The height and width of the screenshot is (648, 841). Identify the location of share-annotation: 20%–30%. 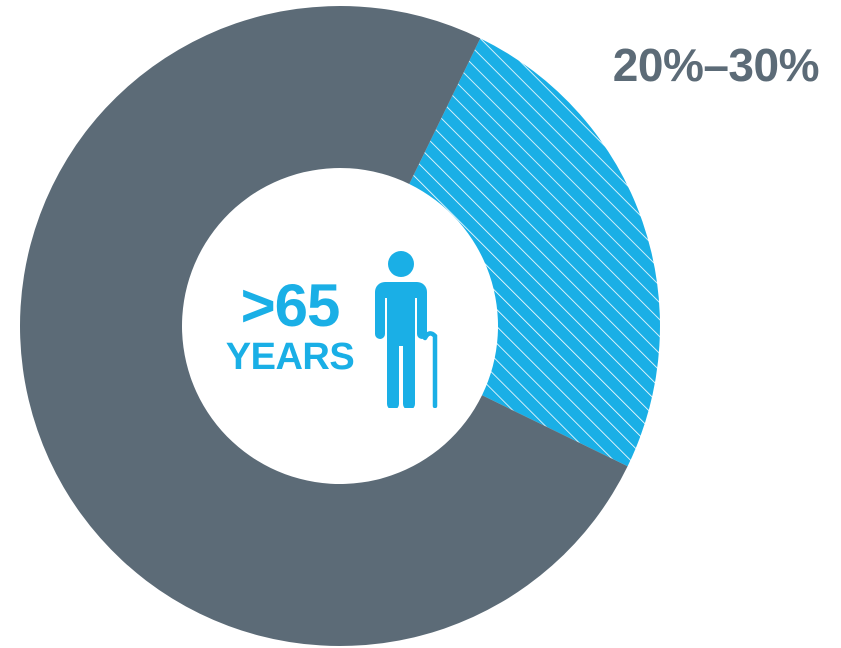
(716, 65).